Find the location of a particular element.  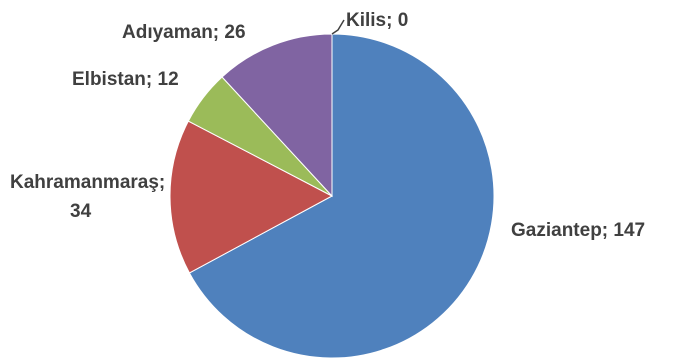

pie-slice-kahramanmaras is located at coordinates (251, 197).